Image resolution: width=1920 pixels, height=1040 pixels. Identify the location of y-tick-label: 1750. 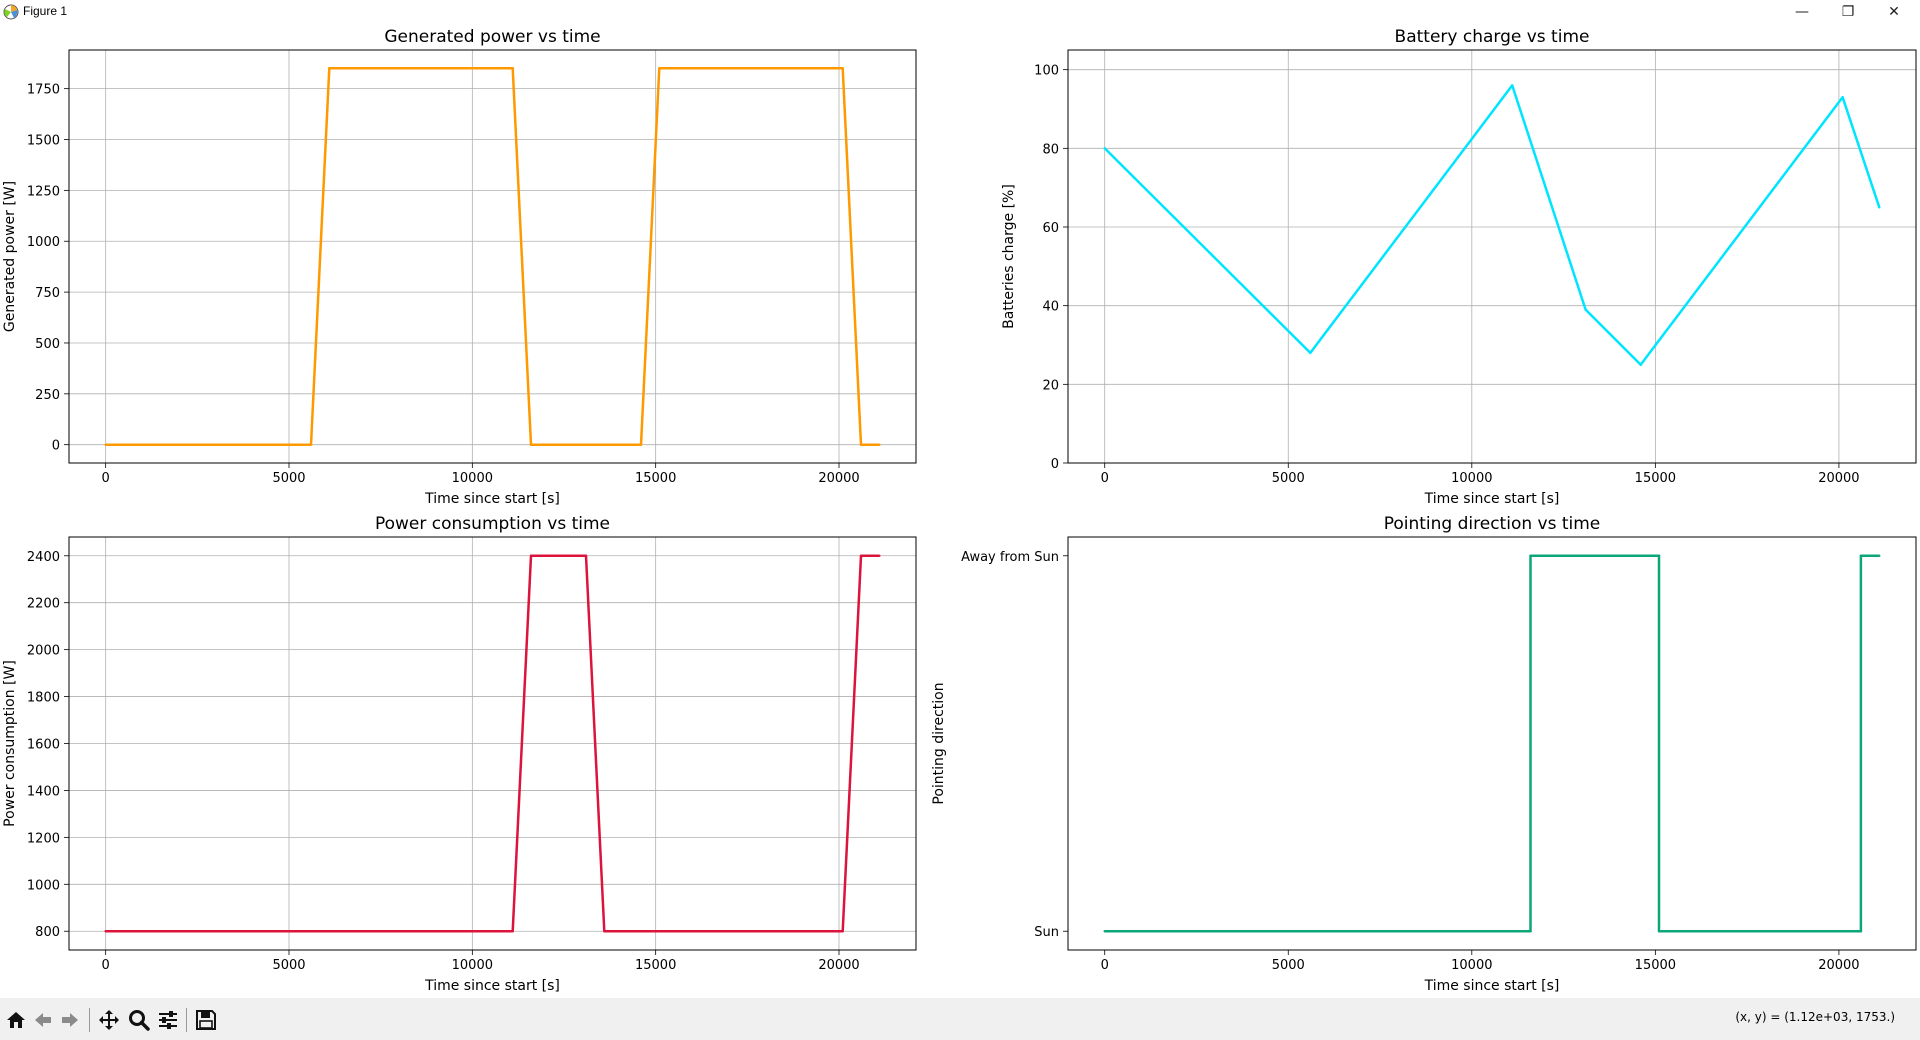
(43, 90).